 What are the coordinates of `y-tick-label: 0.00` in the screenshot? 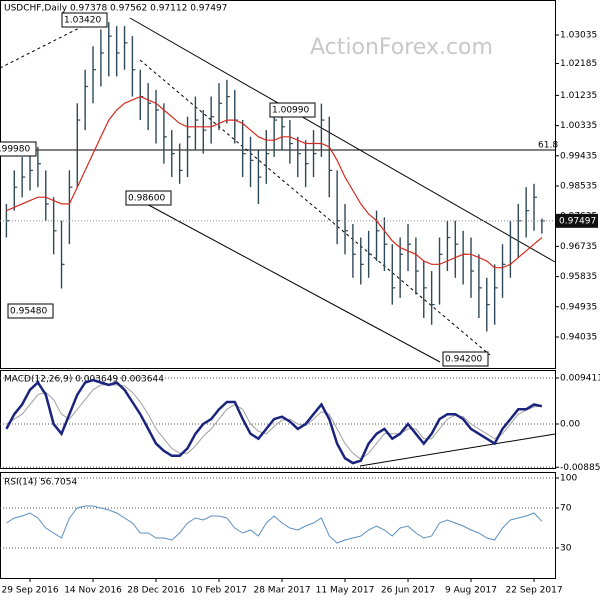 It's located at (570, 425).